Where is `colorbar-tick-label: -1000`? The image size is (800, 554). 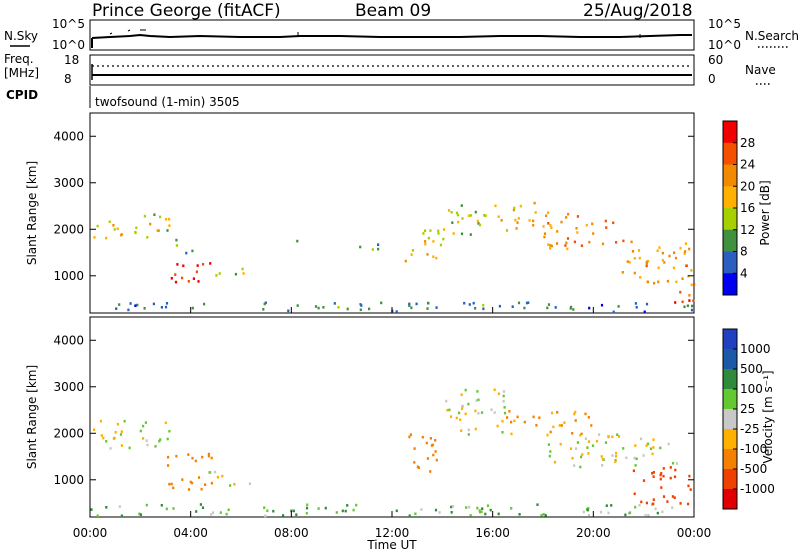
colorbar-tick-label: -1000 is located at coordinates (757, 489).